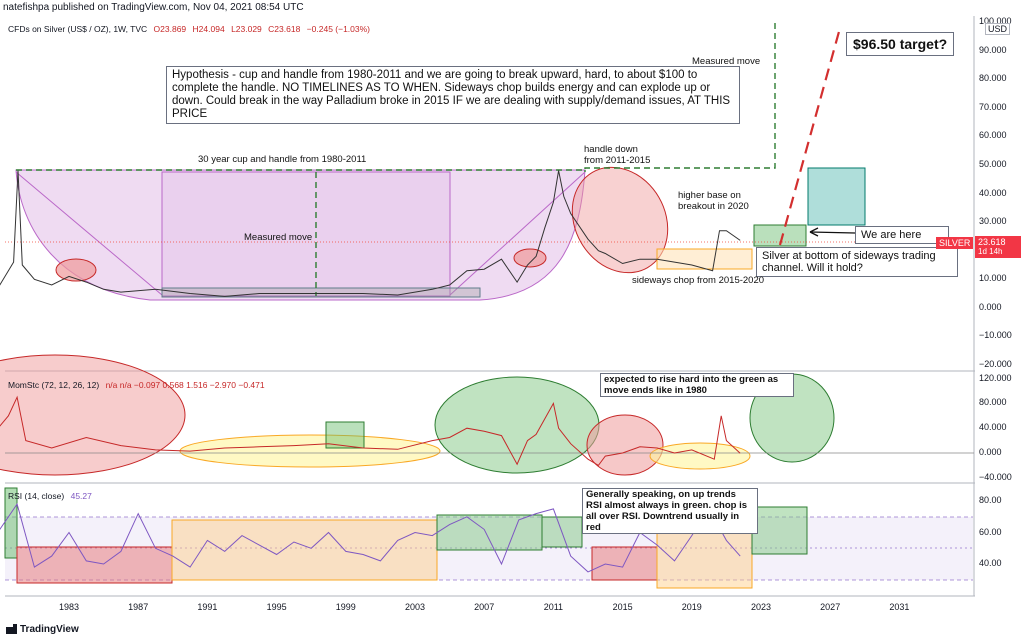  What do you see at coordinates (94, 565) in the screenshot?
I see `rsi-red-box` at bounding box center [94, 565].